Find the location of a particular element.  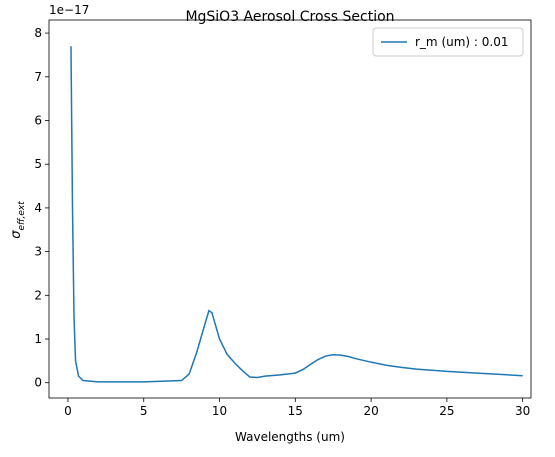

y-tick-label: 7 is located at coordinates (38, 77).